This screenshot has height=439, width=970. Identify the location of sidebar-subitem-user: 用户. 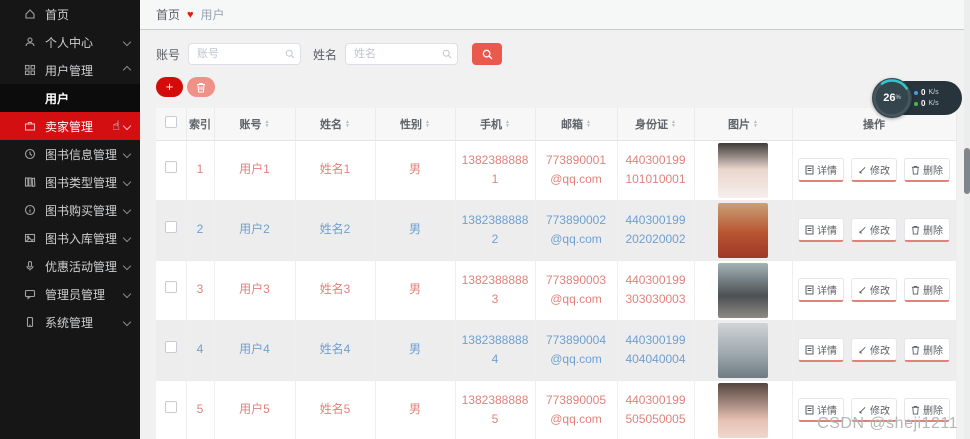
(70, 98).